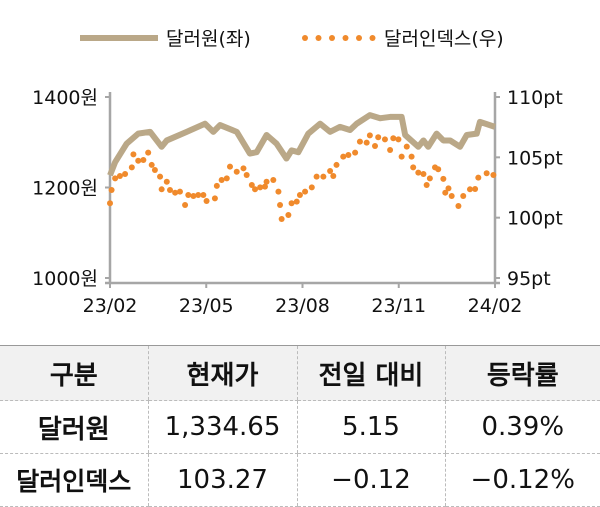 The image size is (600, 507). I want to click on row-label: 달러원, so click(74, 427).